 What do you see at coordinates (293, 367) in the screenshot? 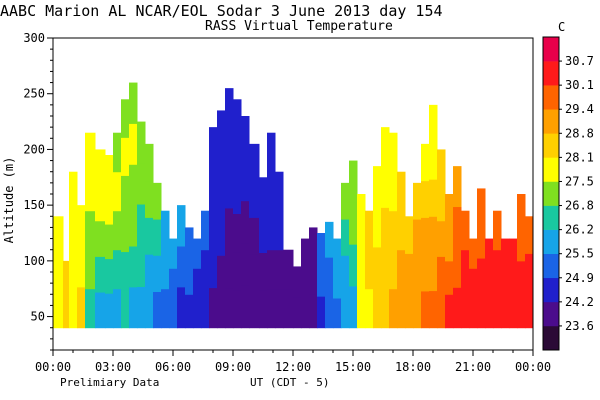
I see `x-tick-label: 12:00` at bounding box center [293, 367].